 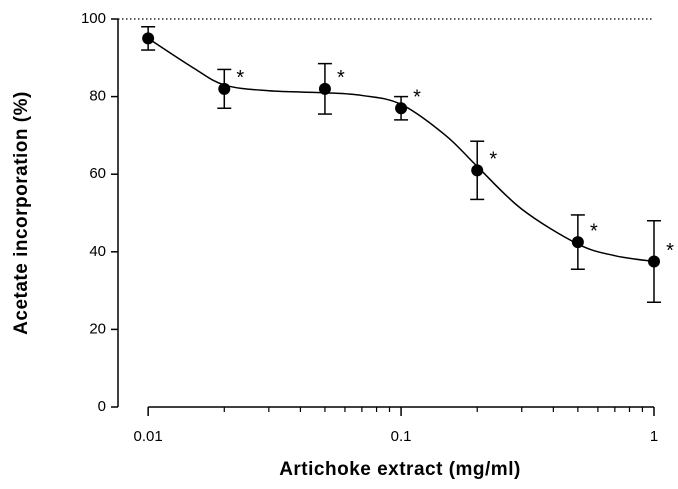 What do you see at coordinates (148, 436) in the screenshot?
I see `x-tick-label: 0.01` at bounding box center [148, 436].